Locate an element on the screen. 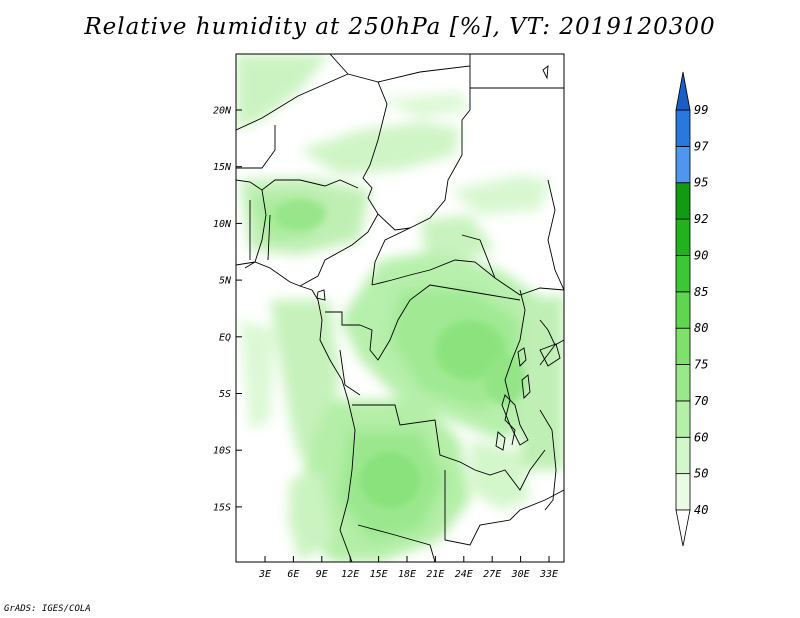  lat-label: 10N is located at coordinates (222, 224).